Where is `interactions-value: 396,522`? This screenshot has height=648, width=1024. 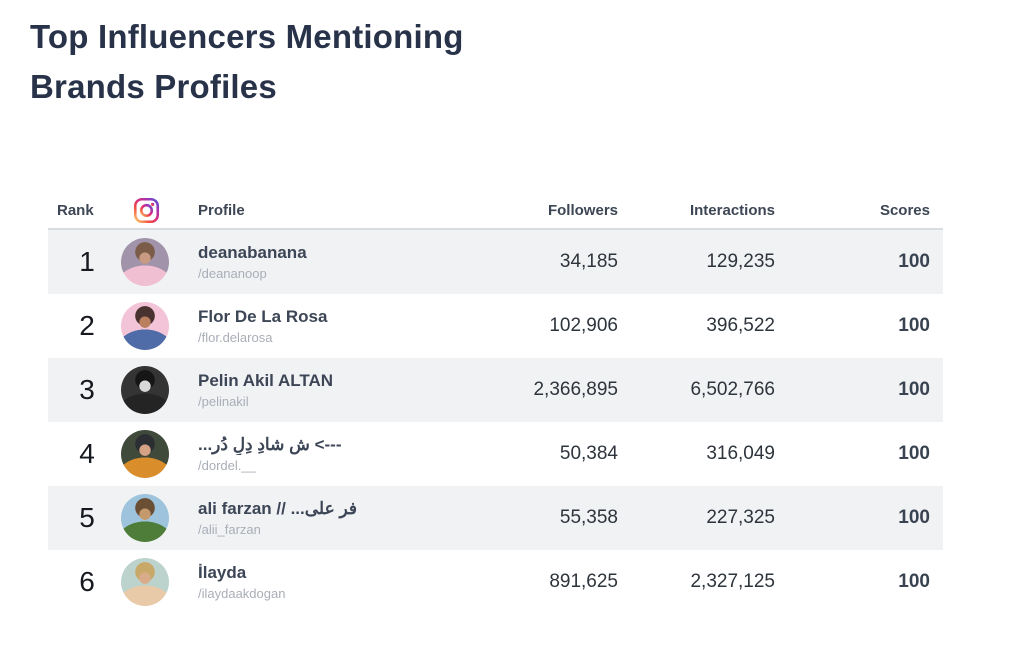 interactions-value: 396,522 is located at coordinates (740, 325).